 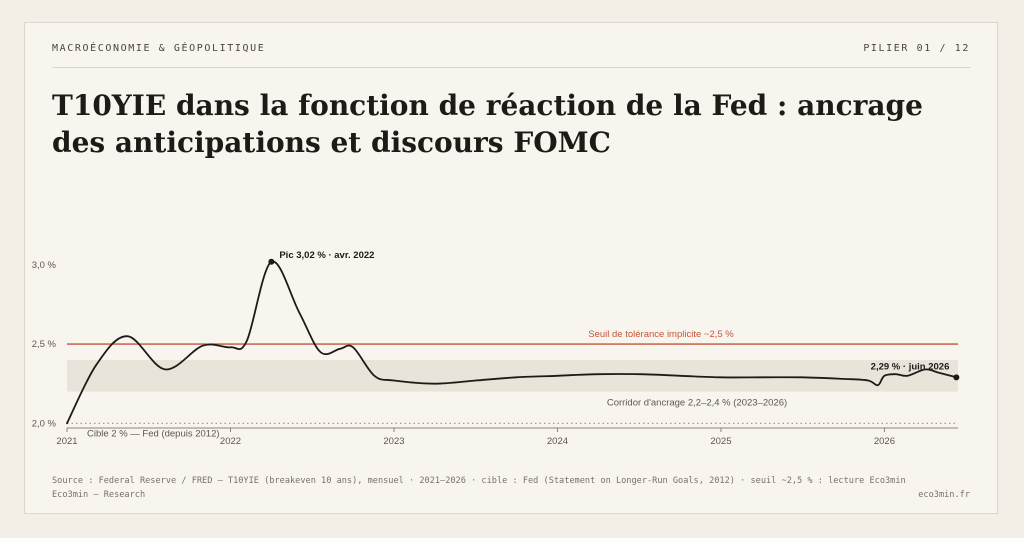 What do you see at coordinates (512, 375) in the screenshot?
I see `corridor-band` at bounding box center [512, 375].